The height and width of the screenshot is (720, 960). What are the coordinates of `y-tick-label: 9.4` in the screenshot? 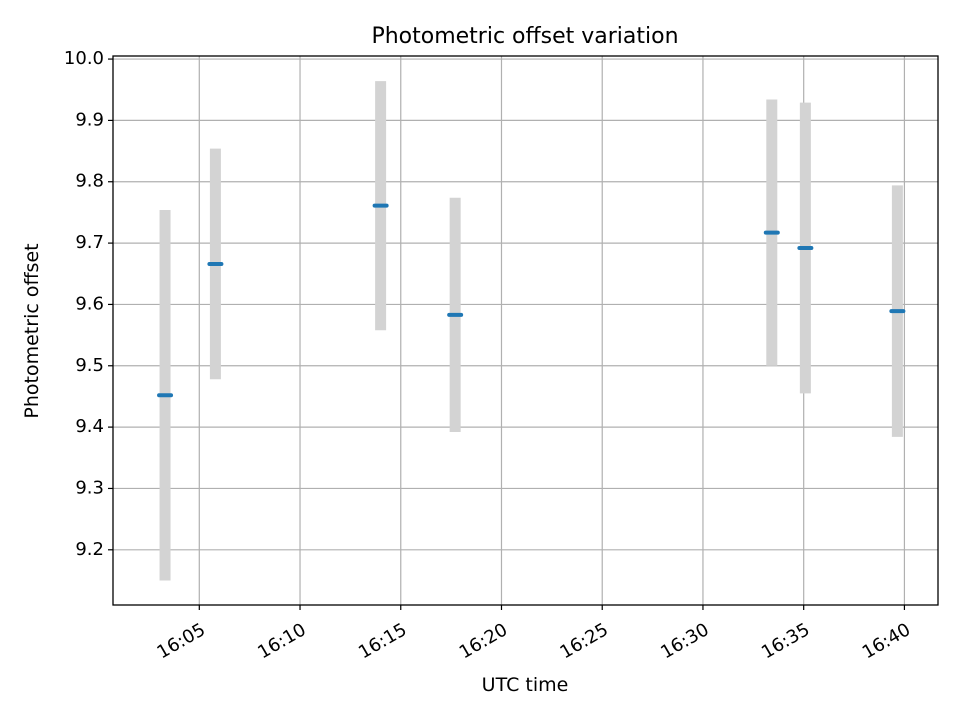 It's located at (89, 426).